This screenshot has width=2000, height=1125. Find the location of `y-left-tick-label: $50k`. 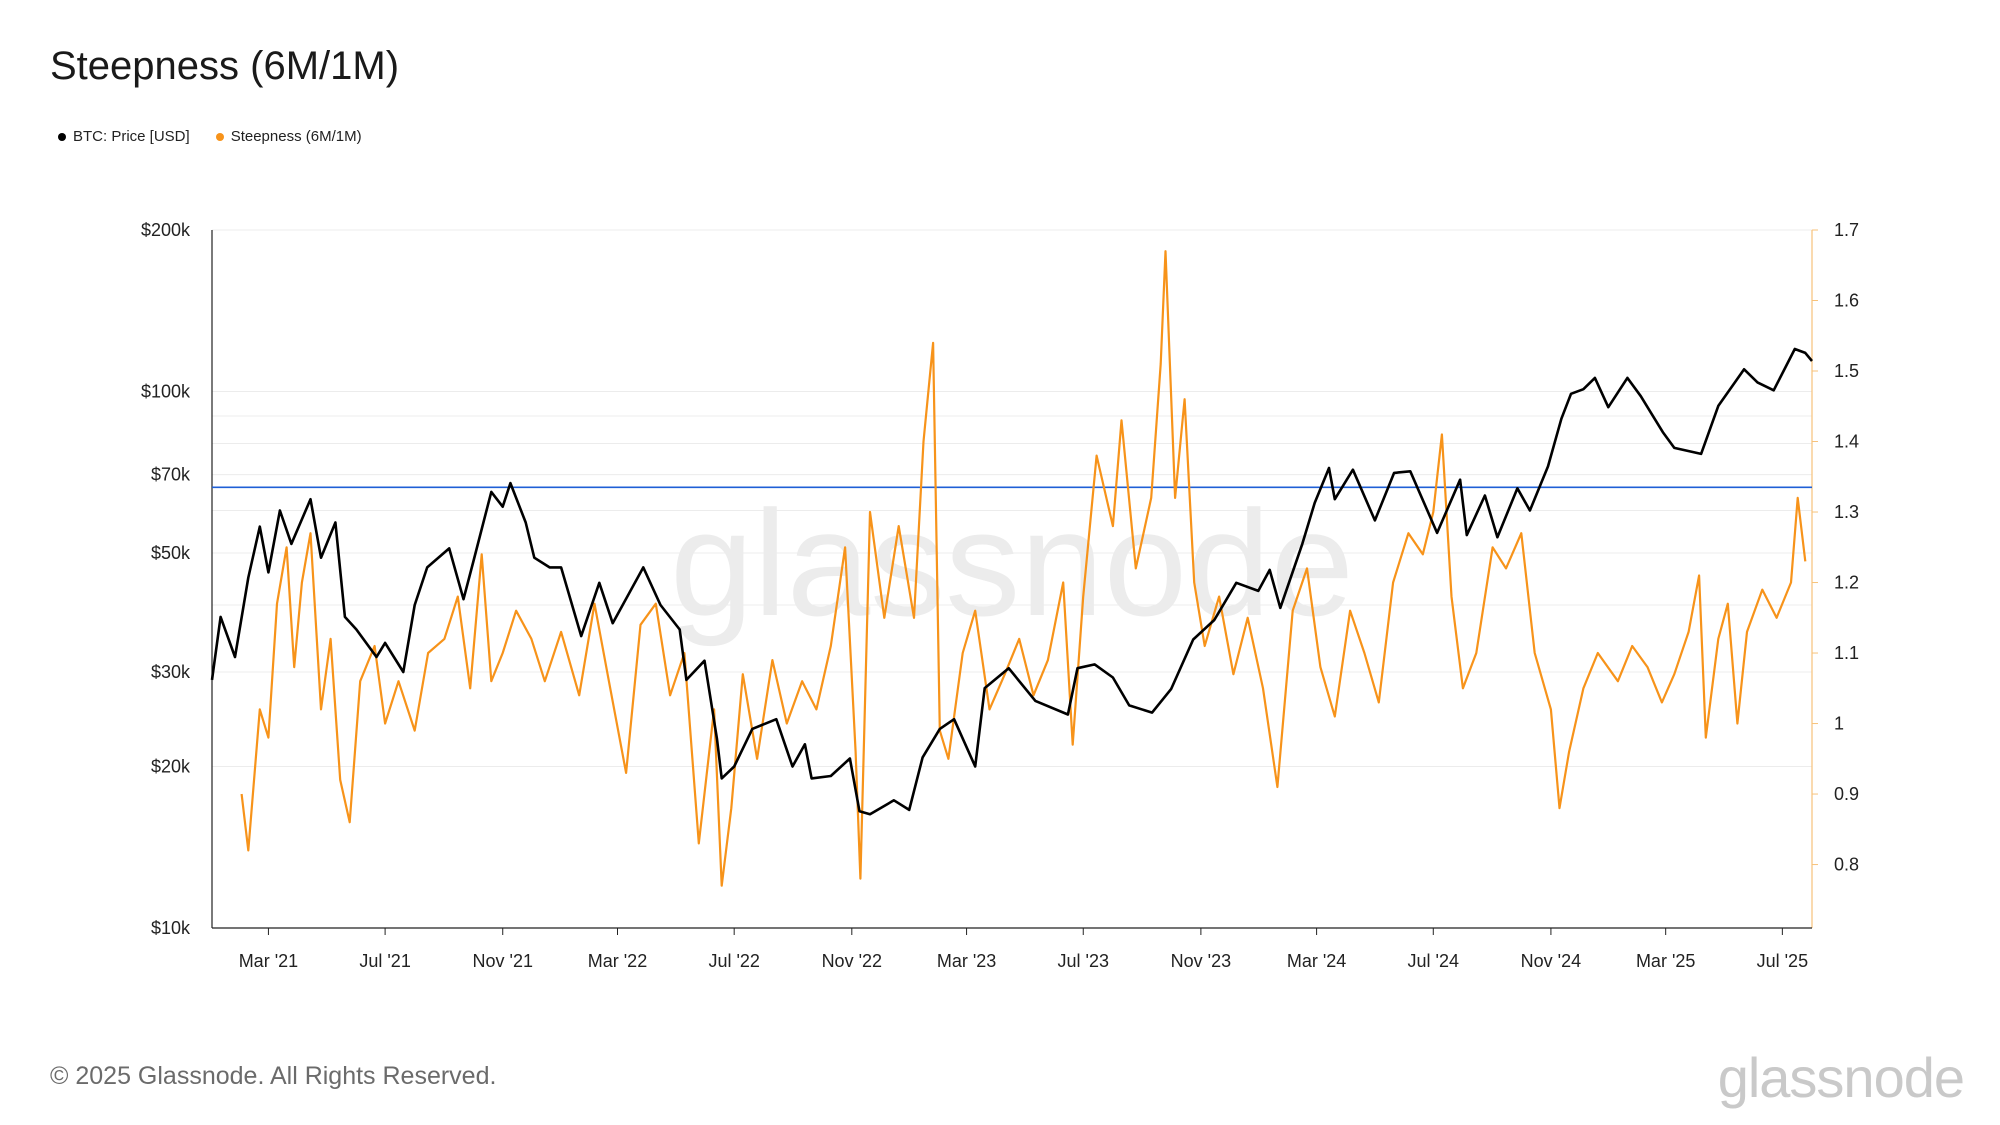

y-left-tick-label: $50k is located at coordinates (171, 553).